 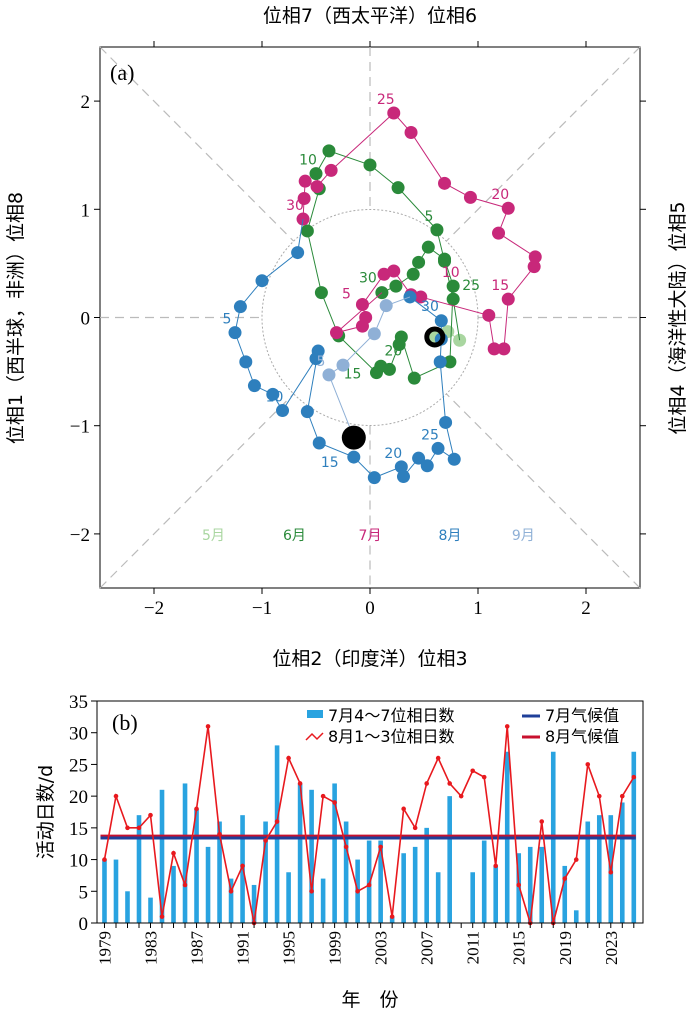 What do you see at coordinates (393, 454) in the screenshot?
I see `day-label: 20` at bounding box center [393, 454].